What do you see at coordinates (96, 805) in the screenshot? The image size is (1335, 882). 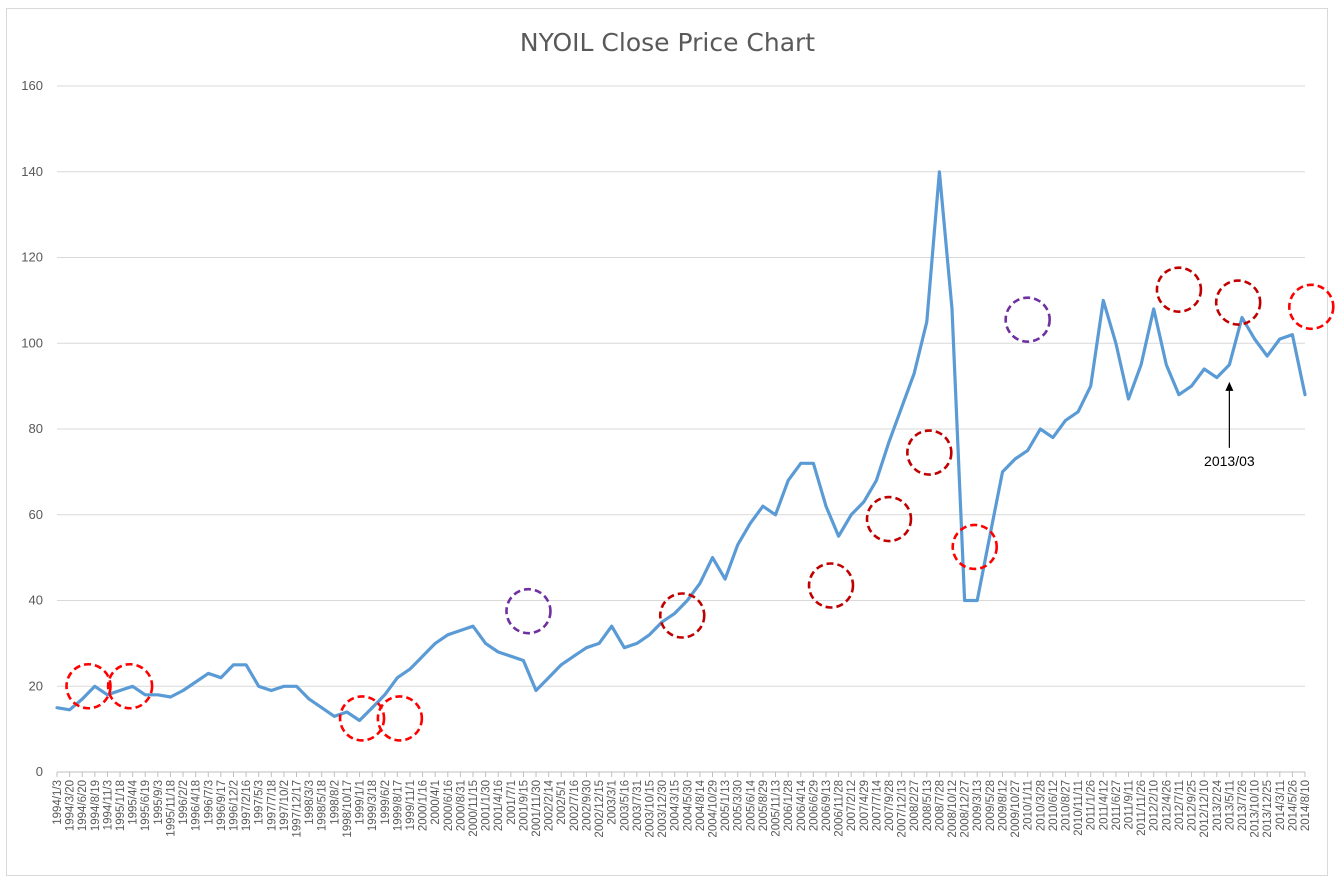 I see `x-tick-label: 1994/8/19` at bounding box center [96, 805].